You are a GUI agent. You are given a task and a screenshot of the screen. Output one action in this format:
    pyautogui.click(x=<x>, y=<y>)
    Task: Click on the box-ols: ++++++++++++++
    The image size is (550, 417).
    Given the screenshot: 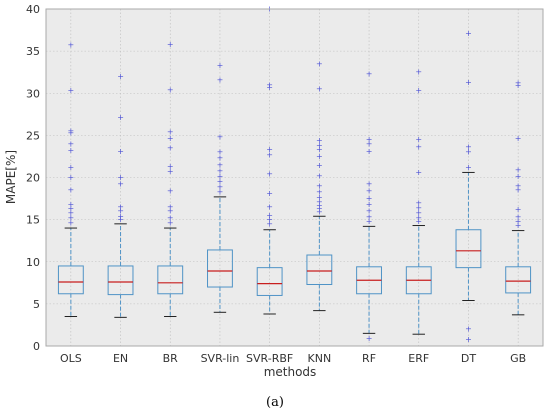 What is the action you would take?
    pyautogui.click(x=70, y=179)
    